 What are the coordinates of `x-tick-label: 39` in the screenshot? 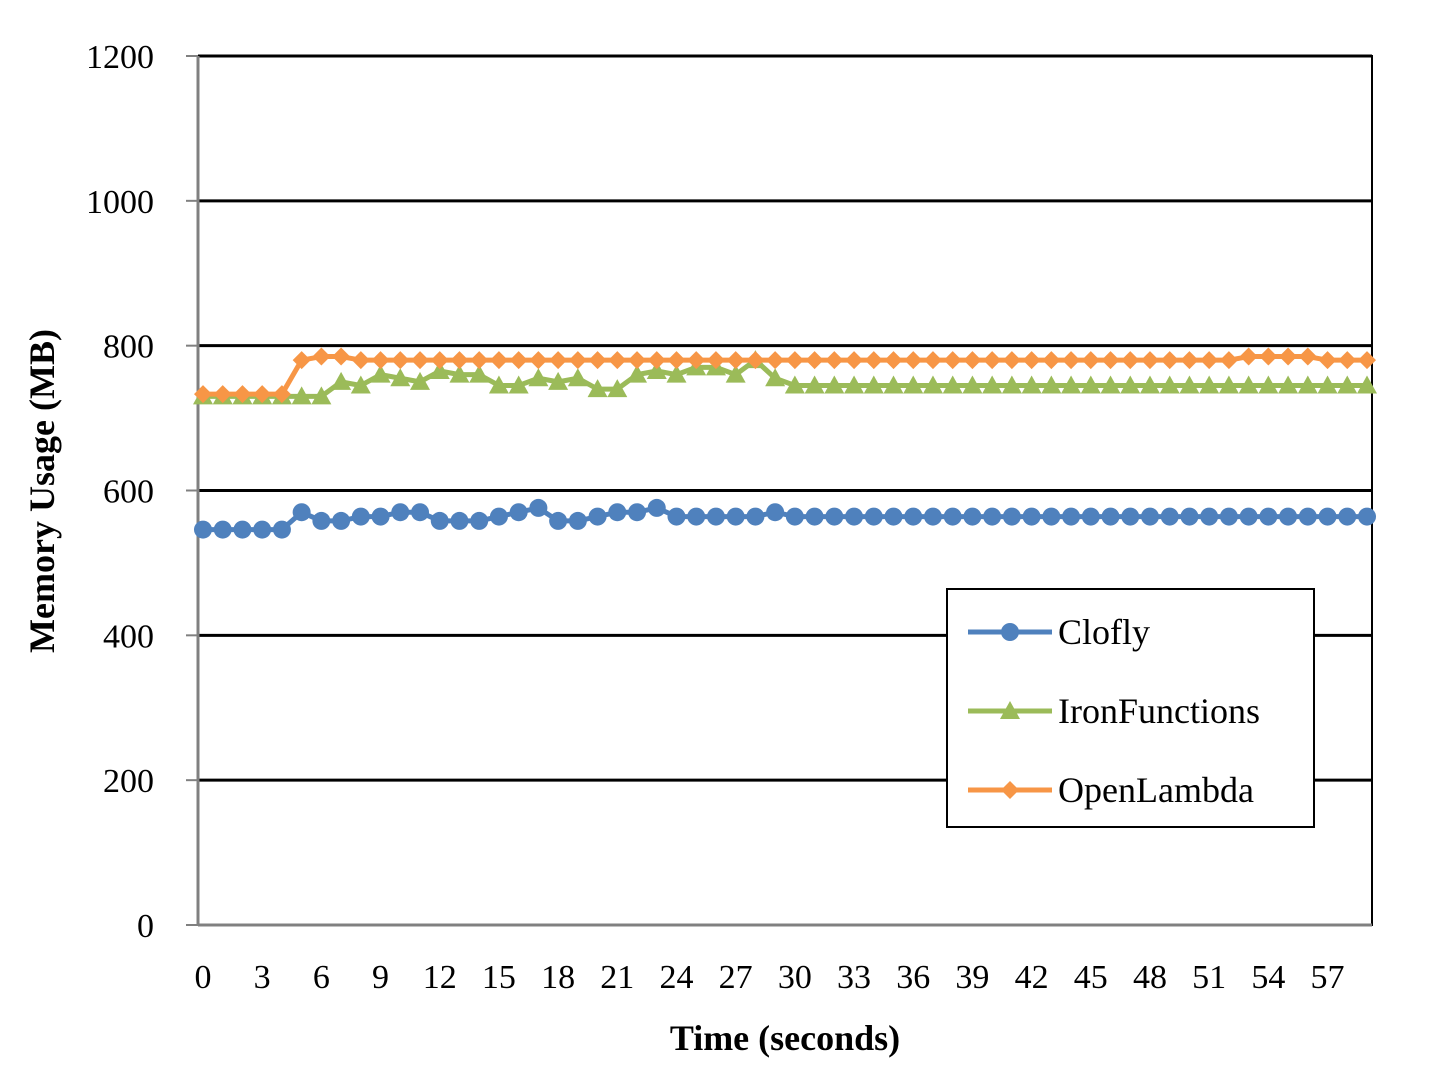 It's located at (972, 977).